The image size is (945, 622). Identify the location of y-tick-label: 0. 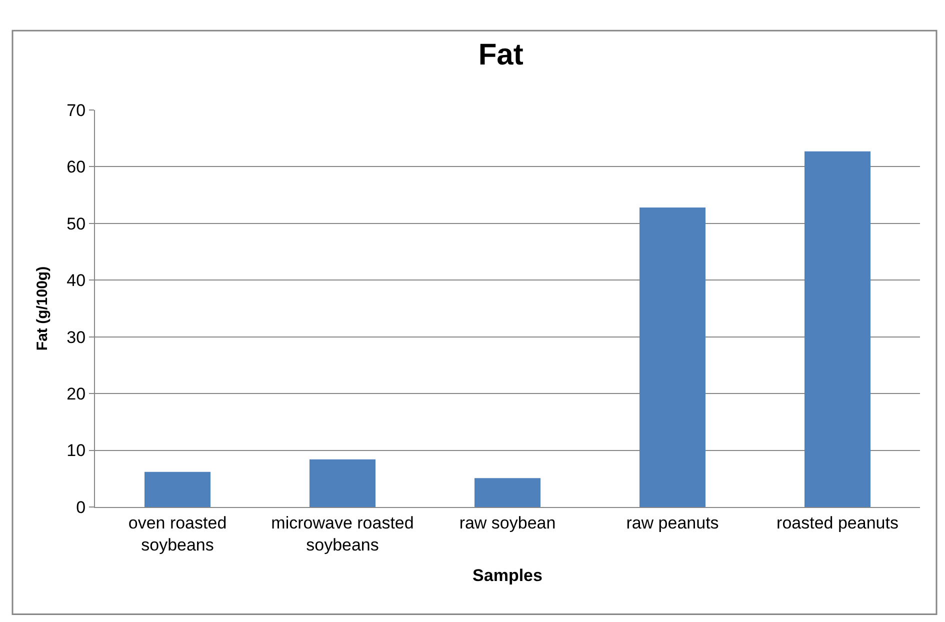
(81, 507).